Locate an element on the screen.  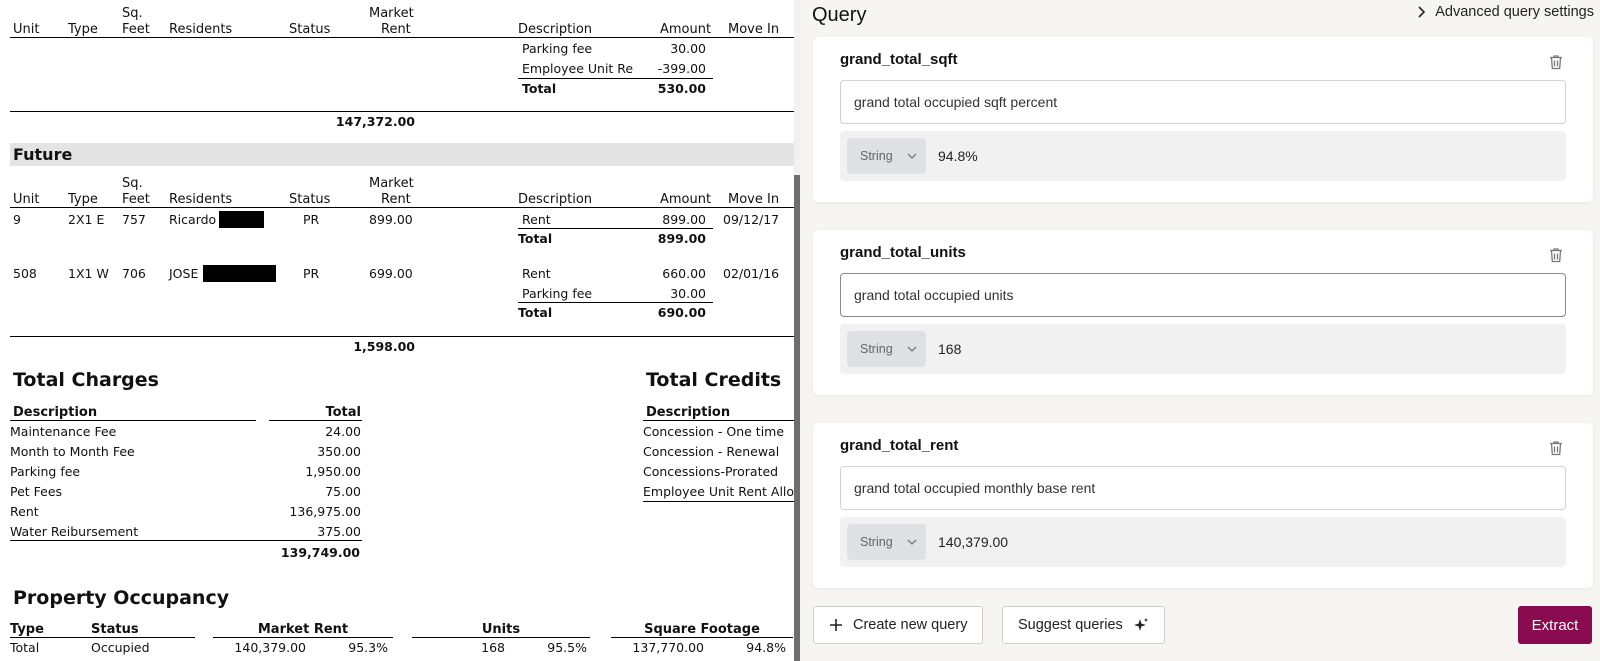
resident-cell: JOSE is located at coordinates (184, 273).